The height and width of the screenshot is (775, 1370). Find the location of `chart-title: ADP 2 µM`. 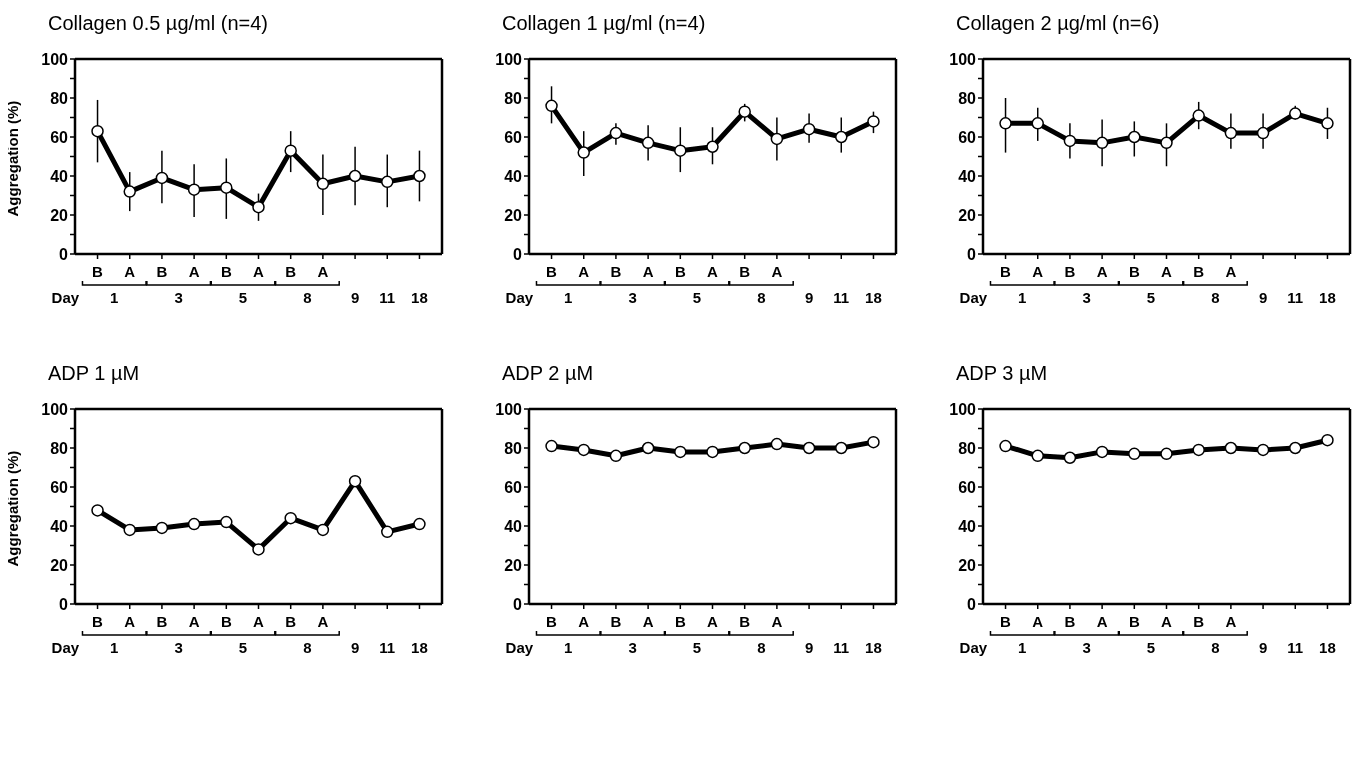

chart-title: ADP 2 µM is located at coordinates (548, 373).